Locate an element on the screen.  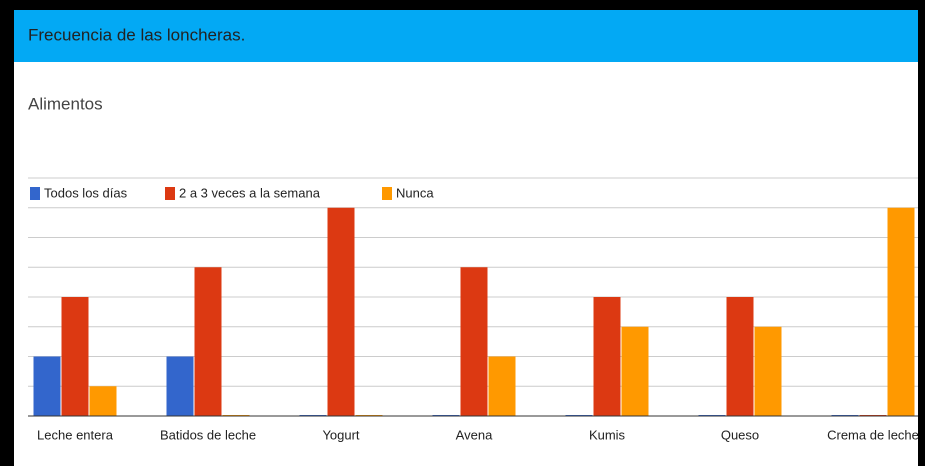
legend-label: Todos los días is located at coordinates (86, 192).